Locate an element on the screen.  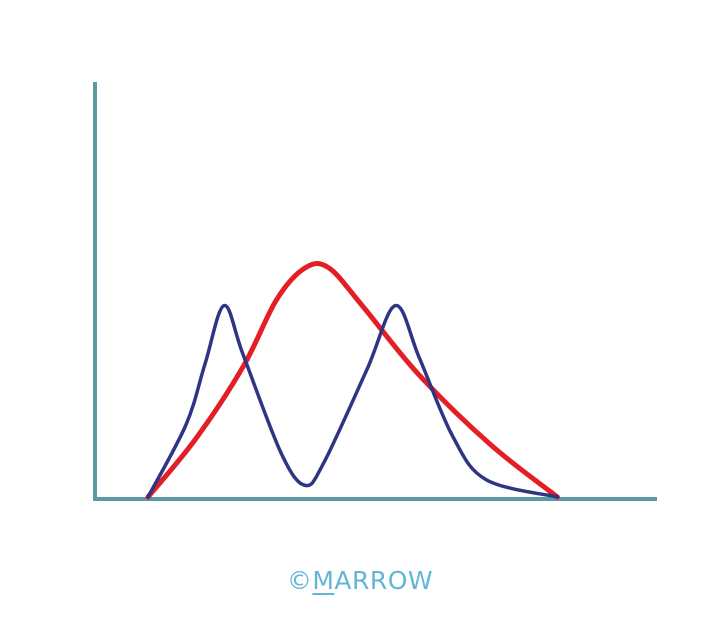
watermark-rest: ARROW is located at coordinates (384, 580).